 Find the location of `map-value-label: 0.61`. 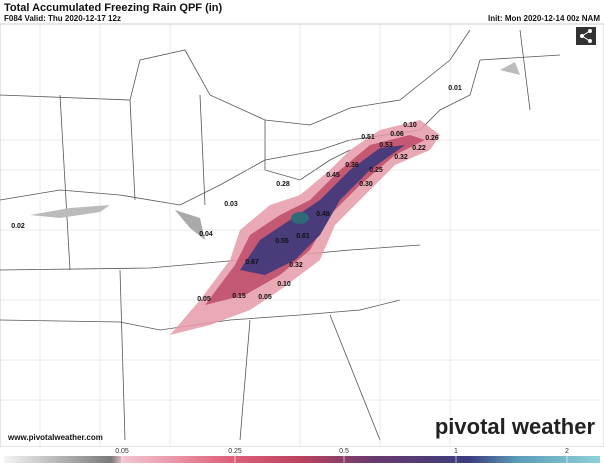

map-value-label: 0.61 is located at coordinates (303, 236).